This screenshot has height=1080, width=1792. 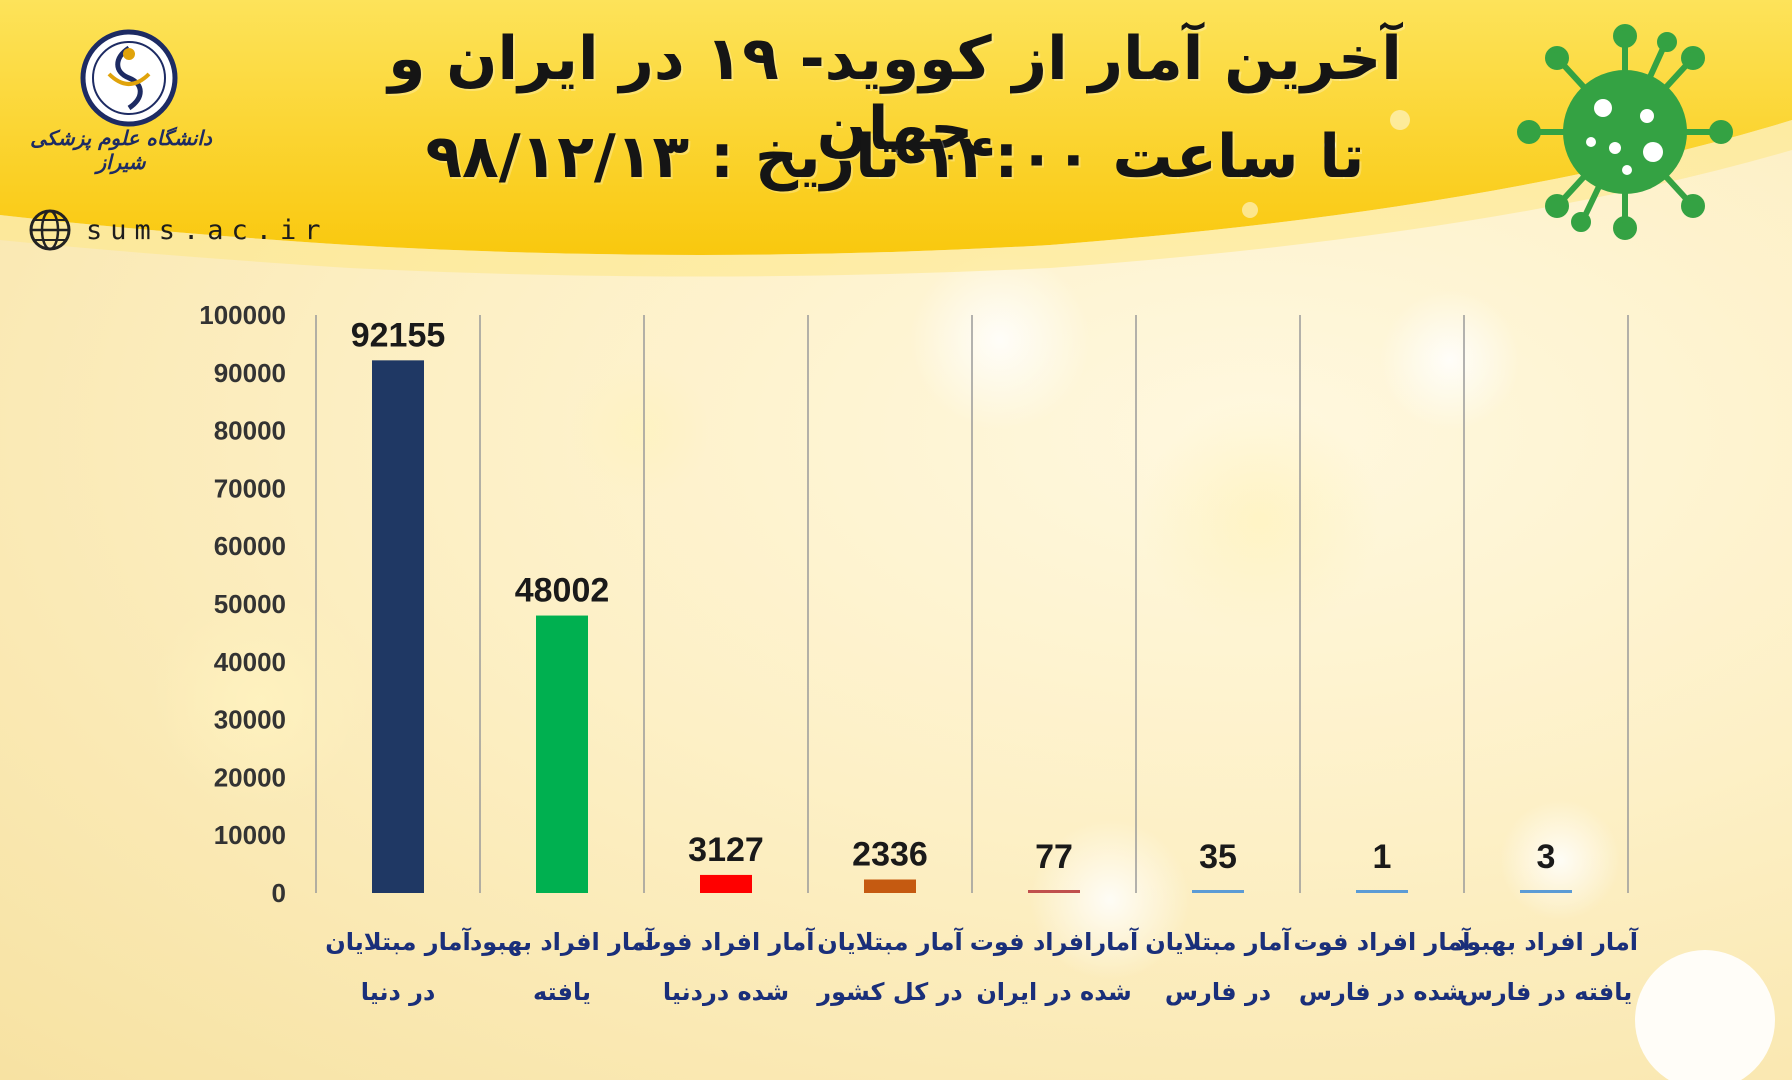 What do you see at coordinates (895, 94) in the screenshot?
I see `page-title: آخرین آمار از کووید- ۱۹ در ایران و جهان` at bounding box center [895, 94].